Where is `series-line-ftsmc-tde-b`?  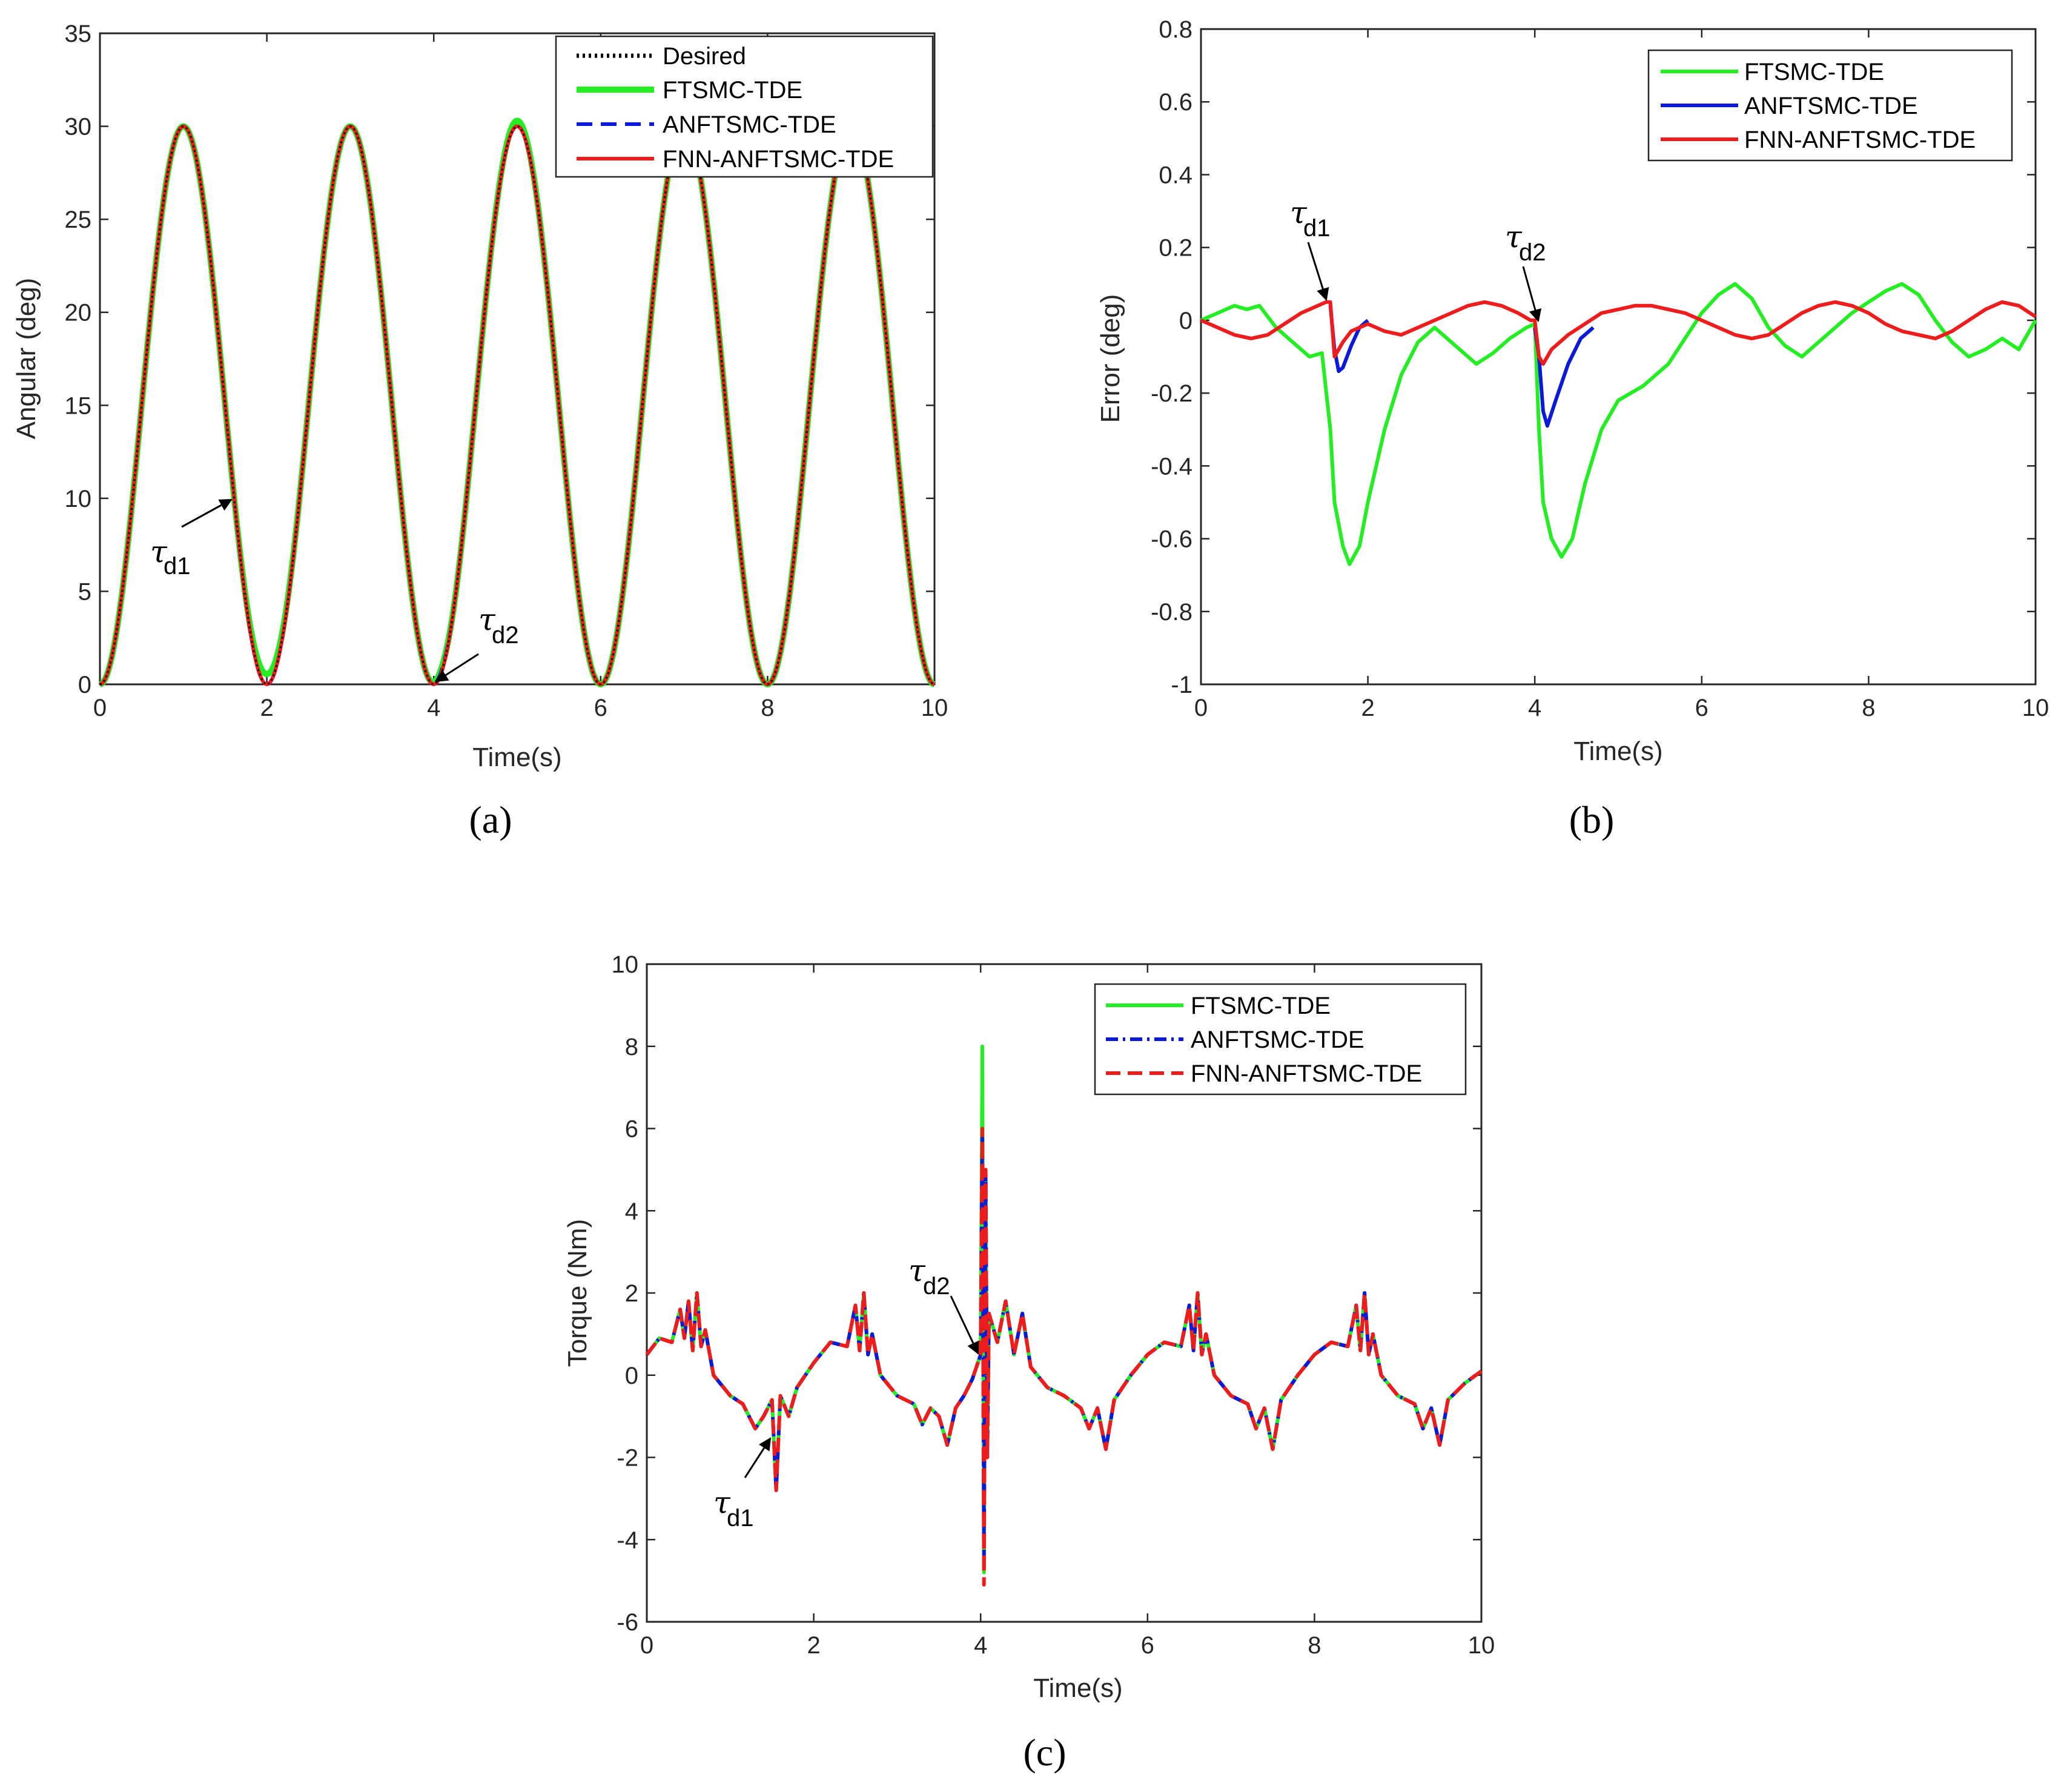 series-line-ftsmc-tde-b is located at coordinates (1618, 424).